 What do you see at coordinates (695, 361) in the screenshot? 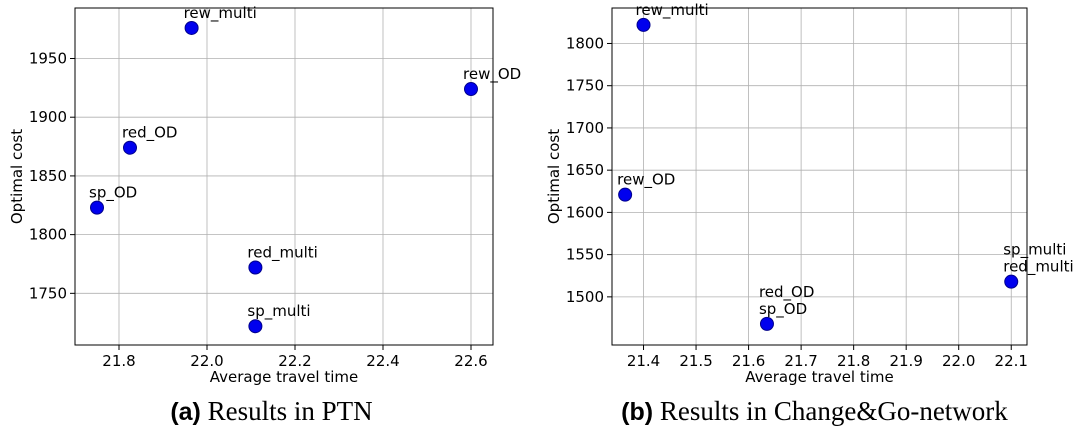
I see `x-tick-label: 21.5` at bounding box center [695, 361].